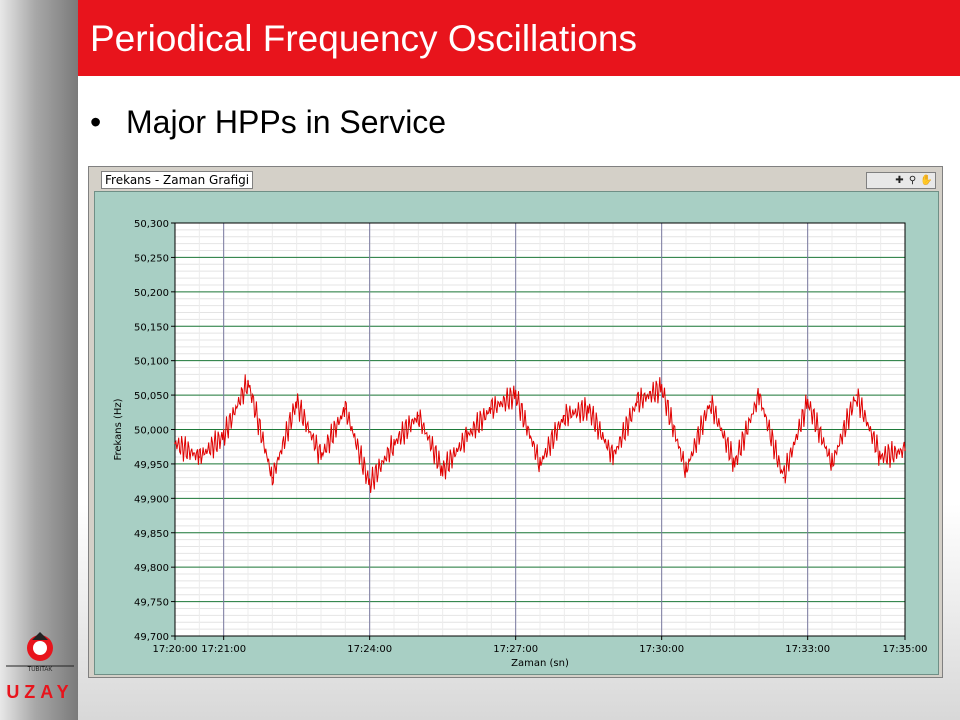  What do you see at coordinates (807, 649) in the screenshot?
I see `x-tick-label: 17:33:00` at bounding box center [807, 649].